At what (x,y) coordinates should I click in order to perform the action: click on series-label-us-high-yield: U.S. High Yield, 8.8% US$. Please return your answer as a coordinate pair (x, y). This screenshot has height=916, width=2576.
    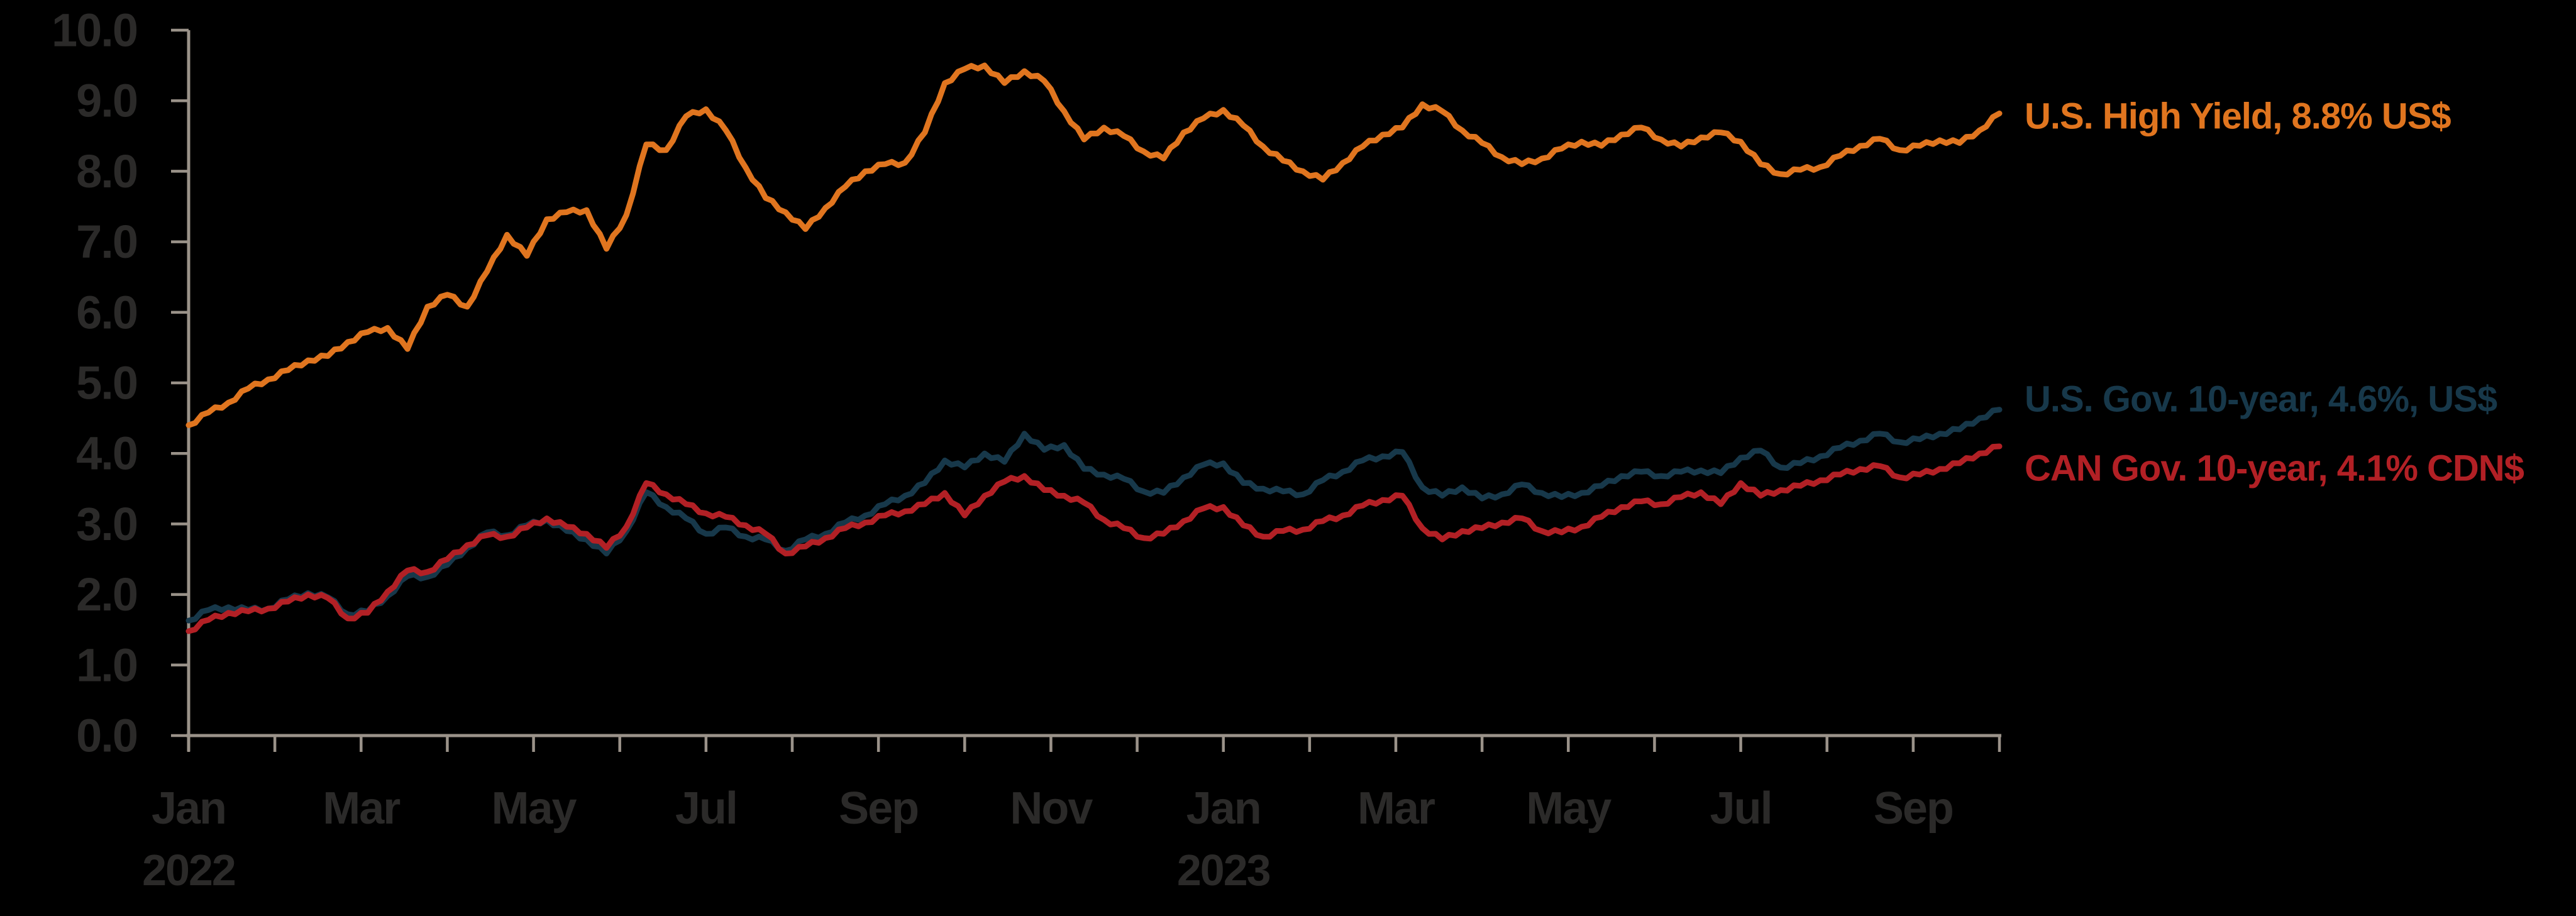
    Looking at the image, I should click on (2238, 116).